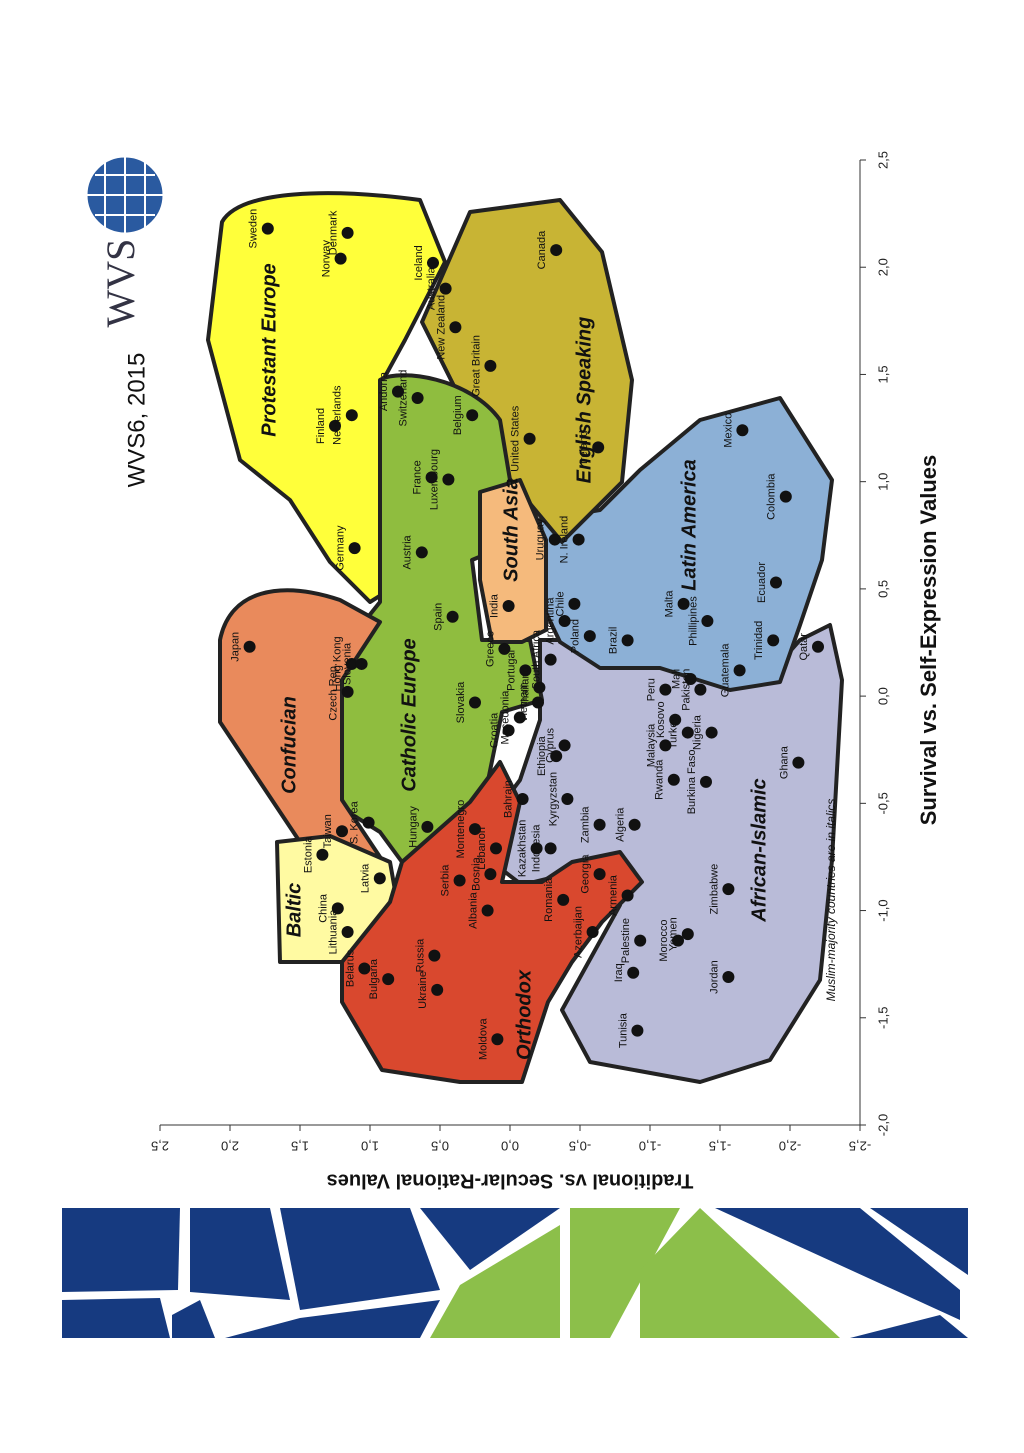  What do you see at coordinates (334, 232) in the screenshot?
I see `point-label: Denmark` at bounding box center [334, 232].